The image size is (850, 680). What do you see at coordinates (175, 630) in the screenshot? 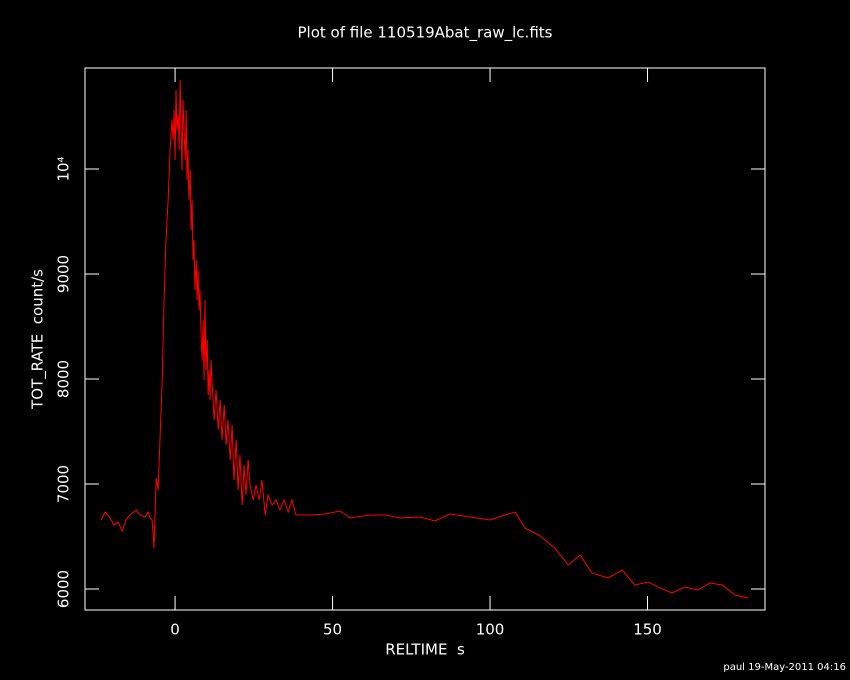
I see `x-tick-label: 0` at bounding box center [175, 630].